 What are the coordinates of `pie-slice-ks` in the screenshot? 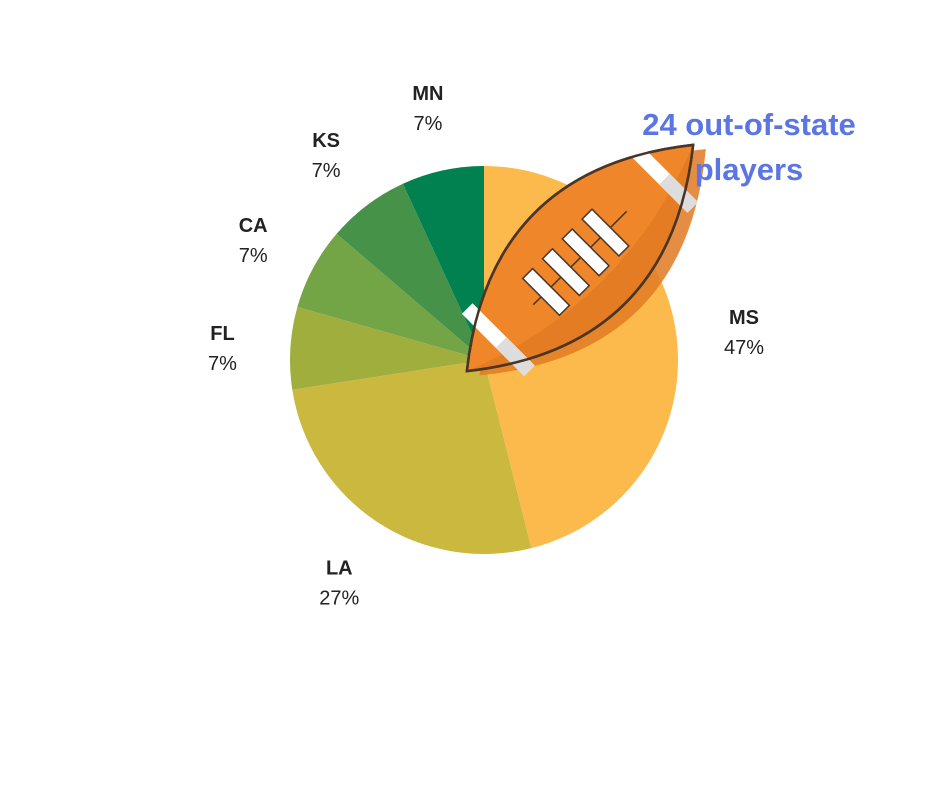 It's located at (410, 271).